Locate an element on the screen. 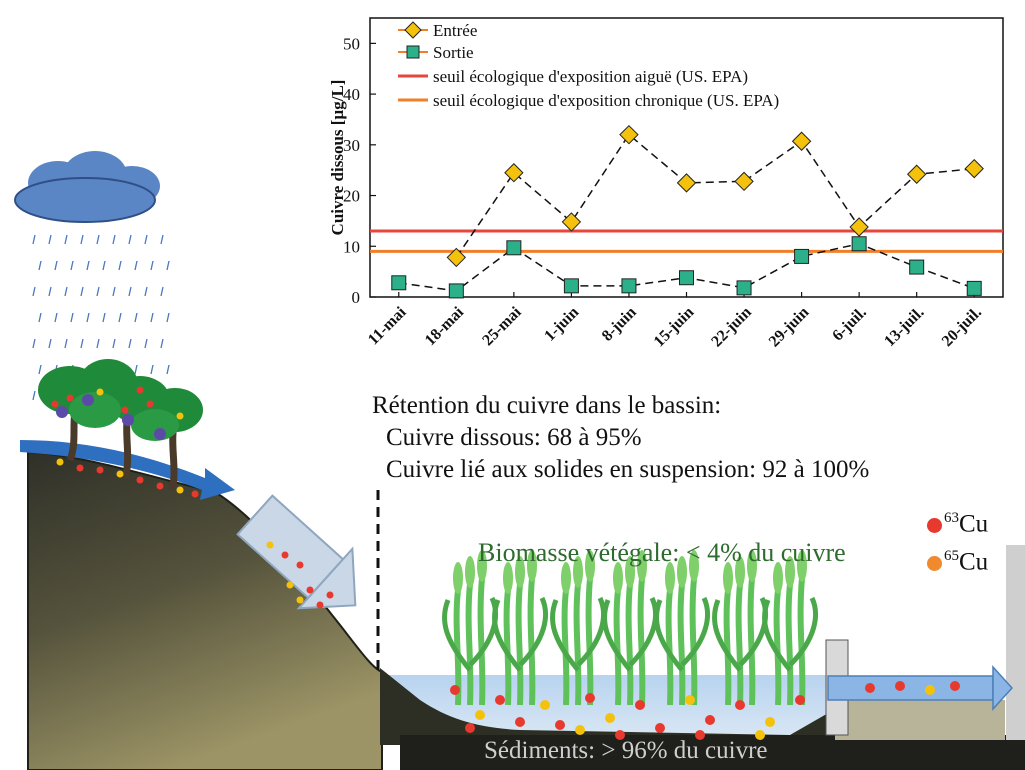  rain-cloud-icon is located at coordinates (87, 187).